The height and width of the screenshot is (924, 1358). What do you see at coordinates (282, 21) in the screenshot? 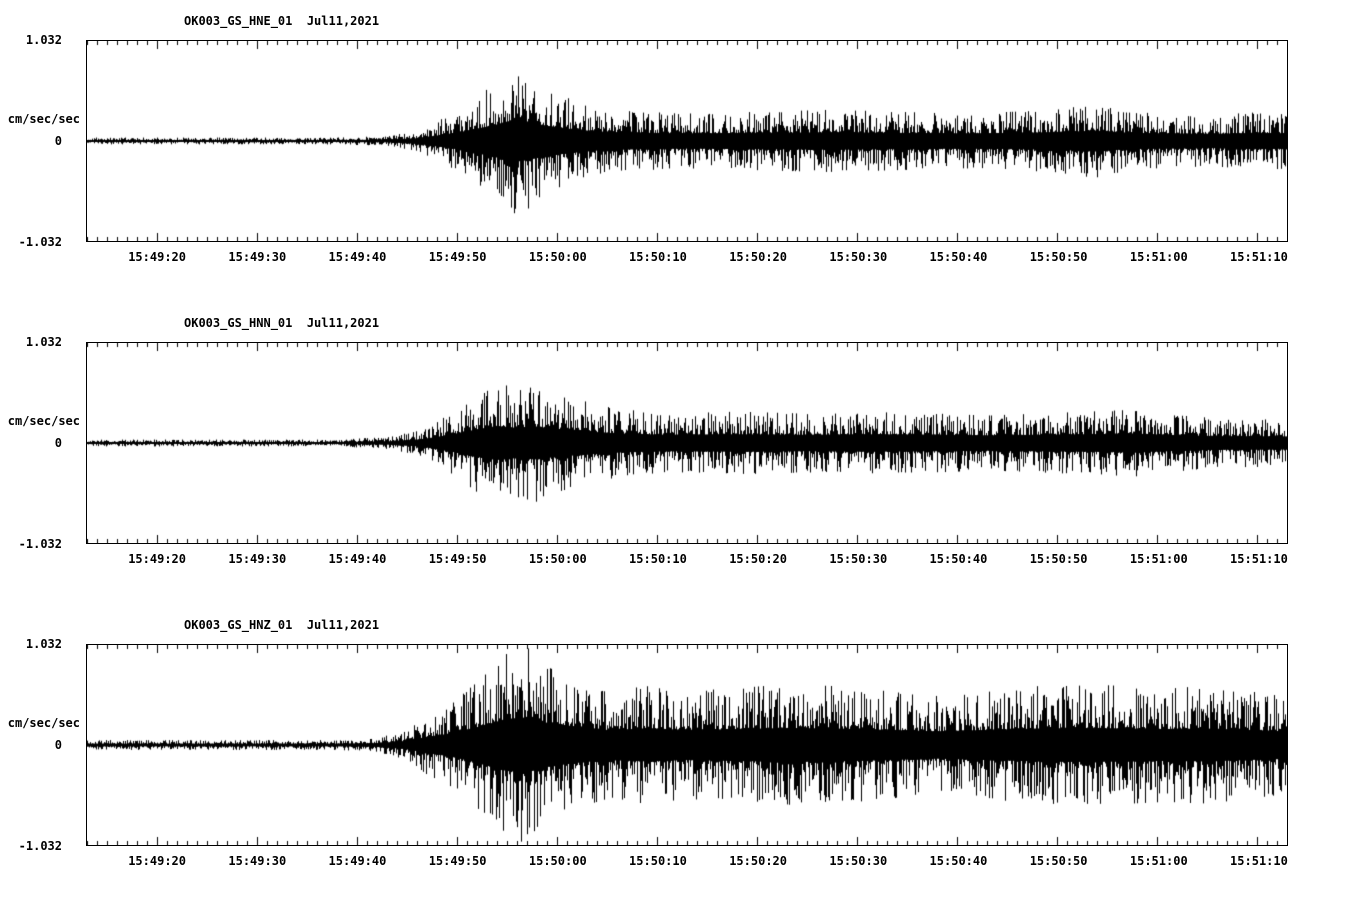
I see `panel-title: OK003_GS_HNE_01 Jul11,2021` at bounding box center [282, 21].